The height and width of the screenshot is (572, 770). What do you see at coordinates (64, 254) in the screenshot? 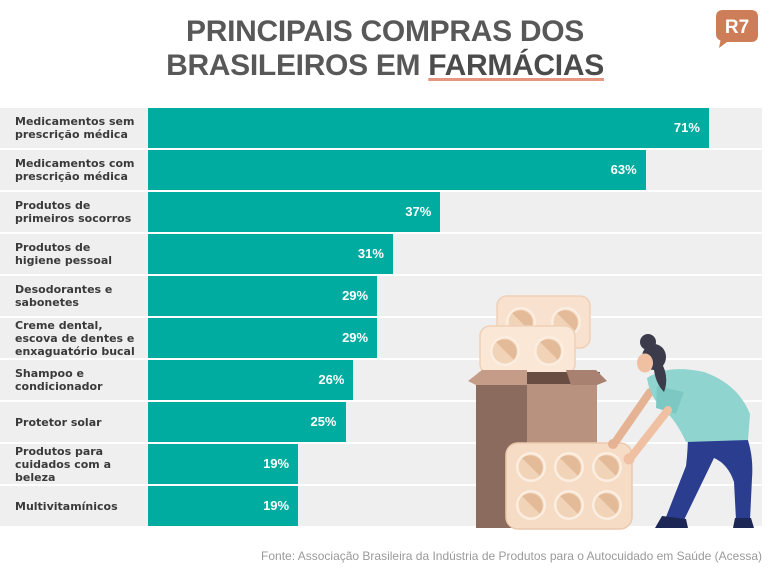
I see `category-label: Produtos de higiene pessoal` at bounding box center [64, 254].